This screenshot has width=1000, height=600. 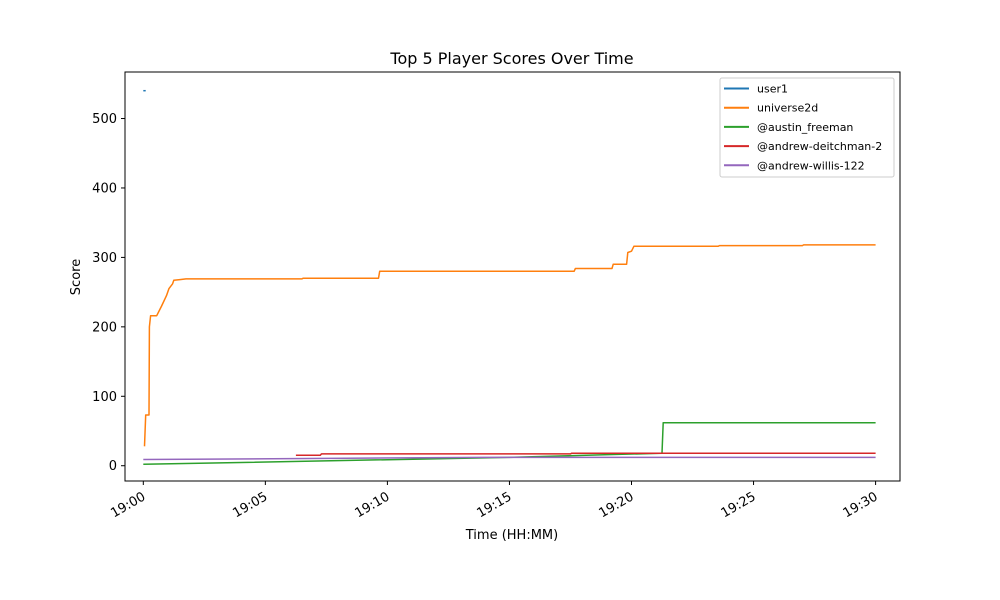 I want to click on legend-label-2: @austin_freeman, so click(x=805, y=127).